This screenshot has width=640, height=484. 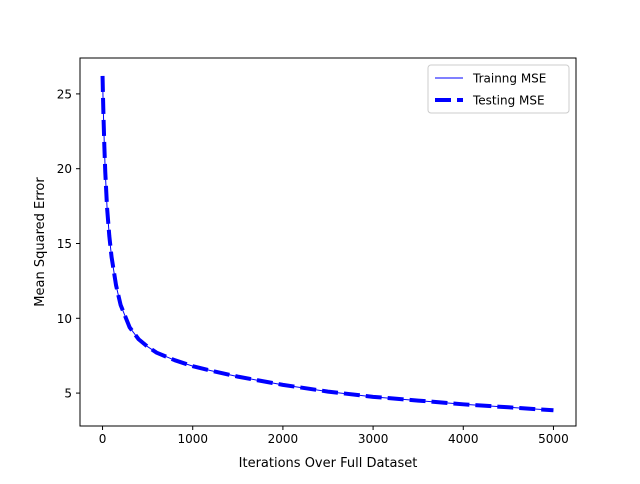 What do you see at coordinates (192, 439) in the screenshot?
I see `x-tick-label: 1000` at bounding box center [192, 439].